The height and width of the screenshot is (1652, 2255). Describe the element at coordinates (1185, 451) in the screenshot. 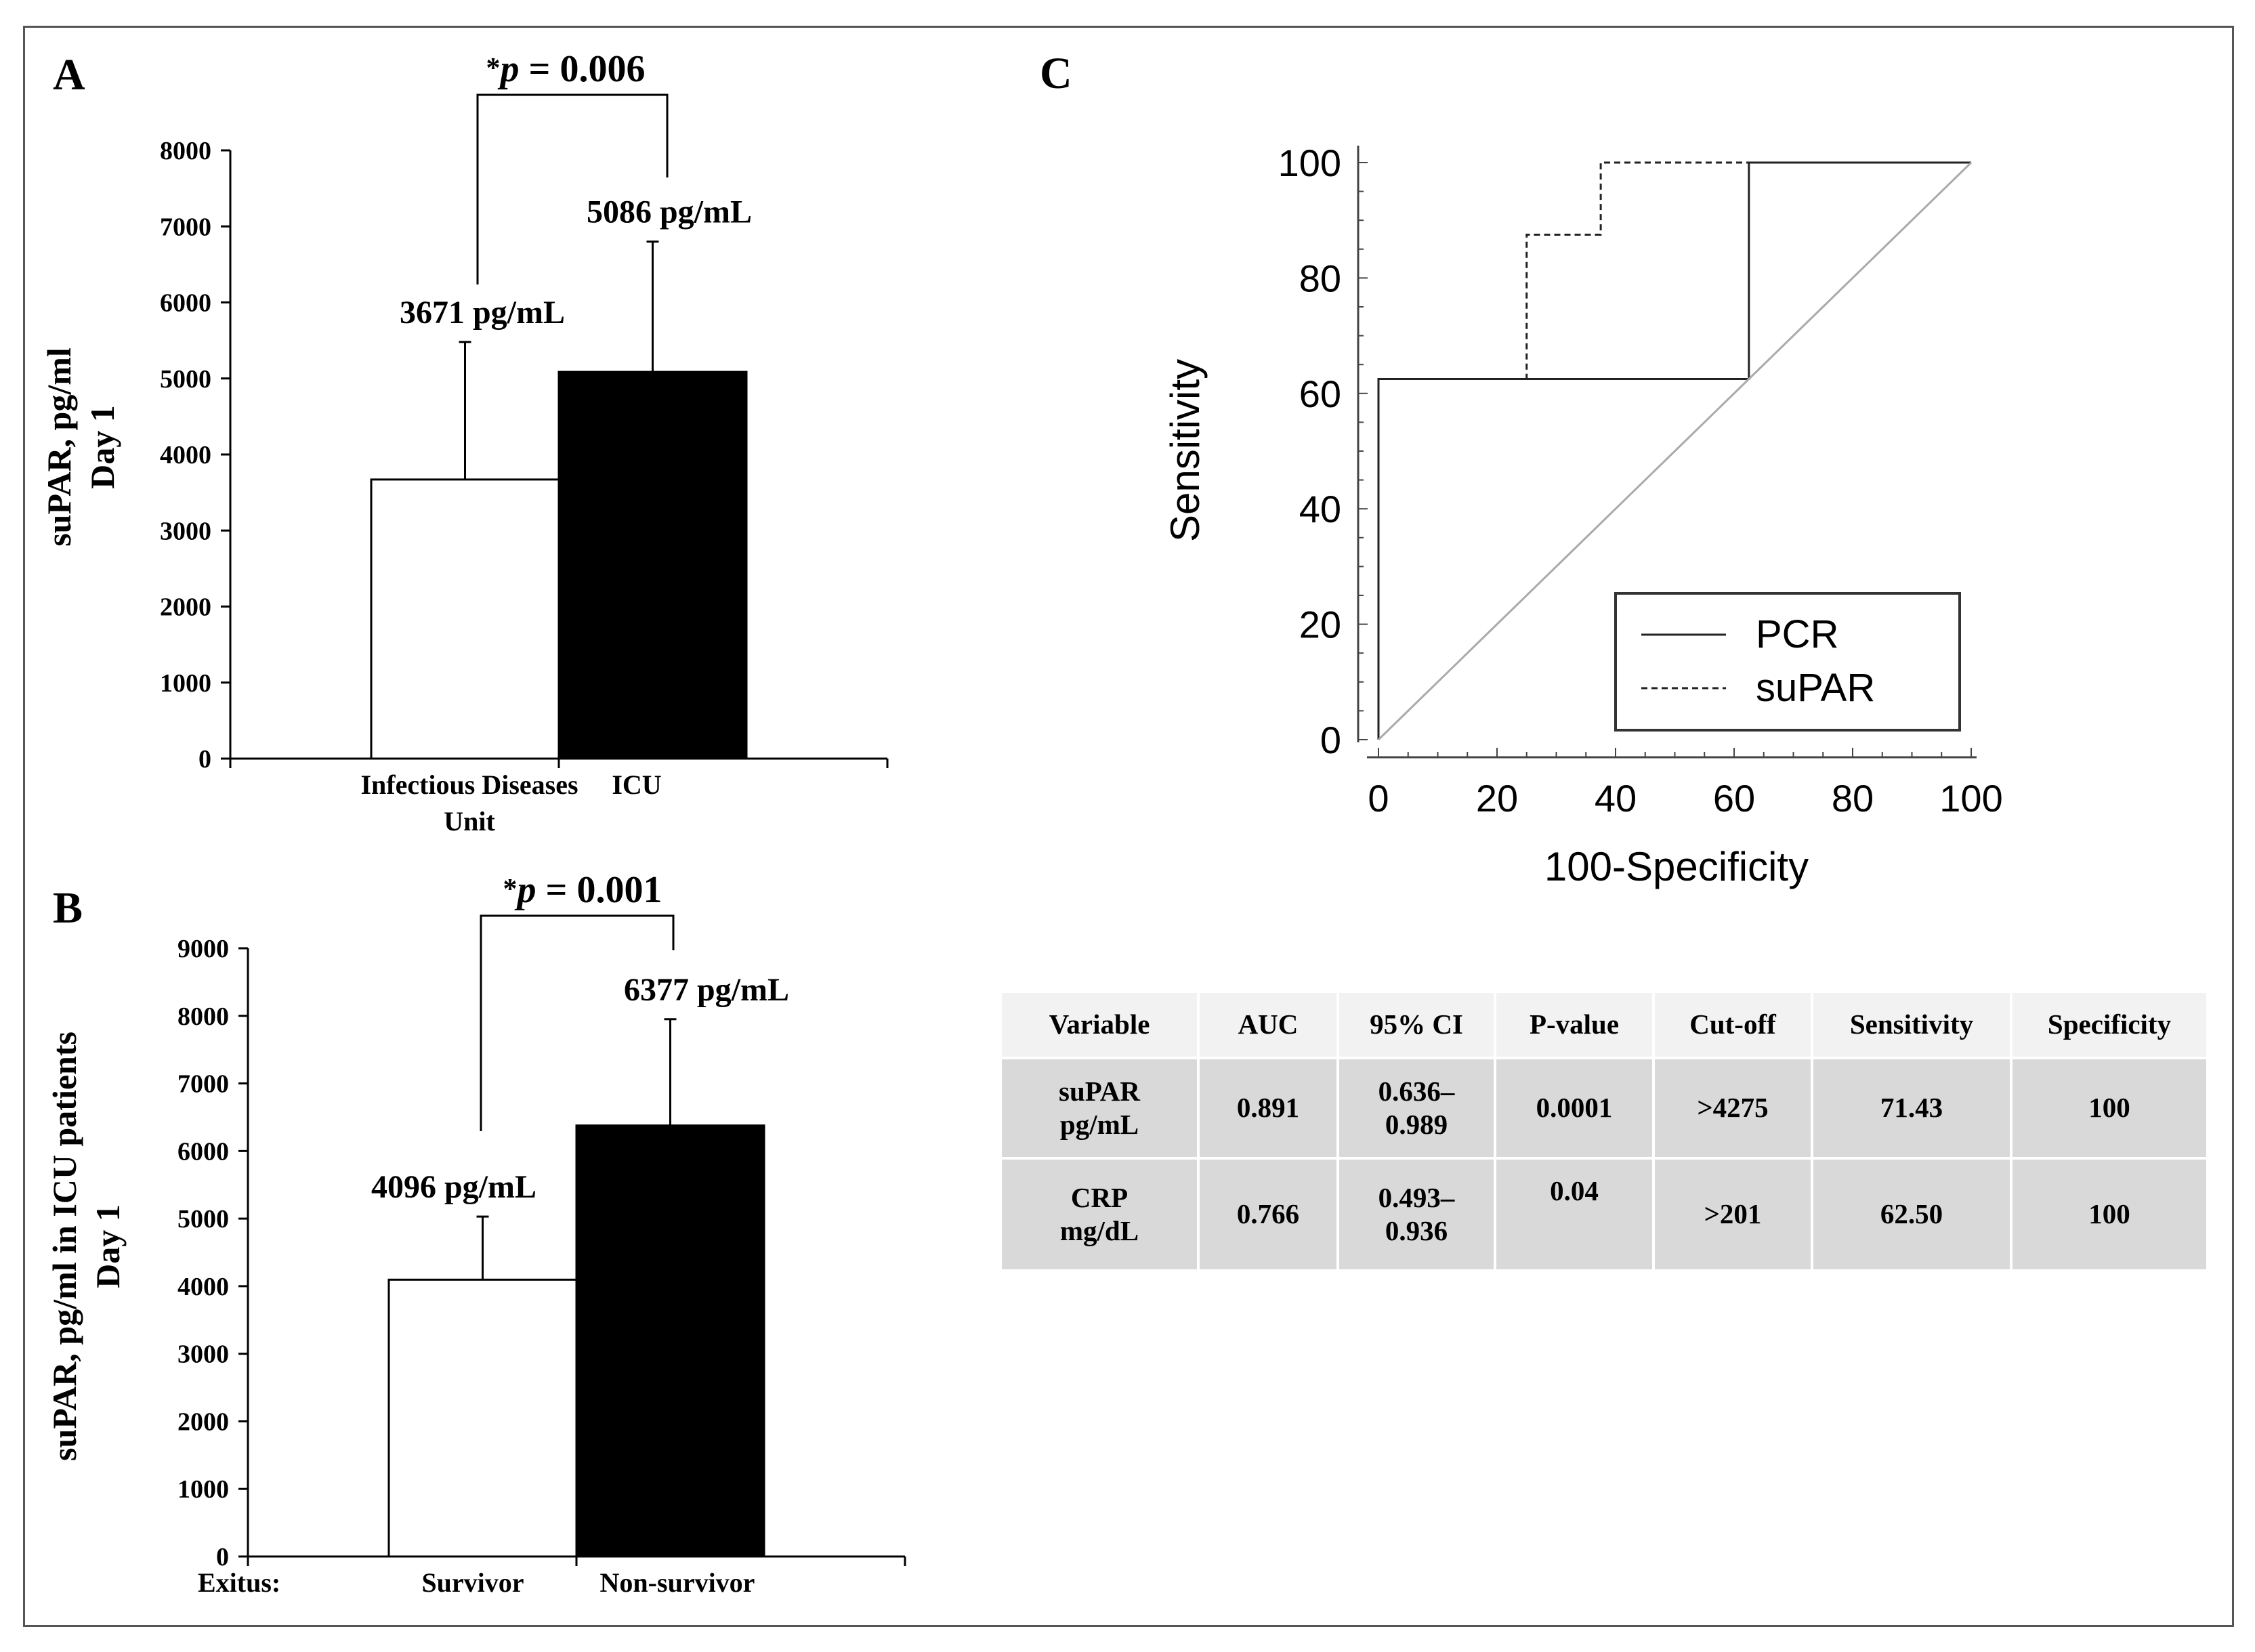

I see `y-axis-label: Sensitivity` at that location.